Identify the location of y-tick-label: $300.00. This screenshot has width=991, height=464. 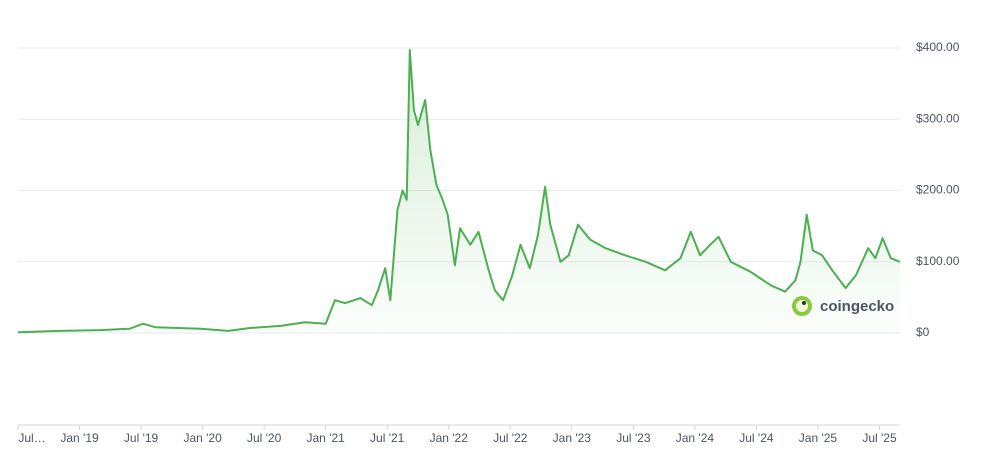
(938, 118).